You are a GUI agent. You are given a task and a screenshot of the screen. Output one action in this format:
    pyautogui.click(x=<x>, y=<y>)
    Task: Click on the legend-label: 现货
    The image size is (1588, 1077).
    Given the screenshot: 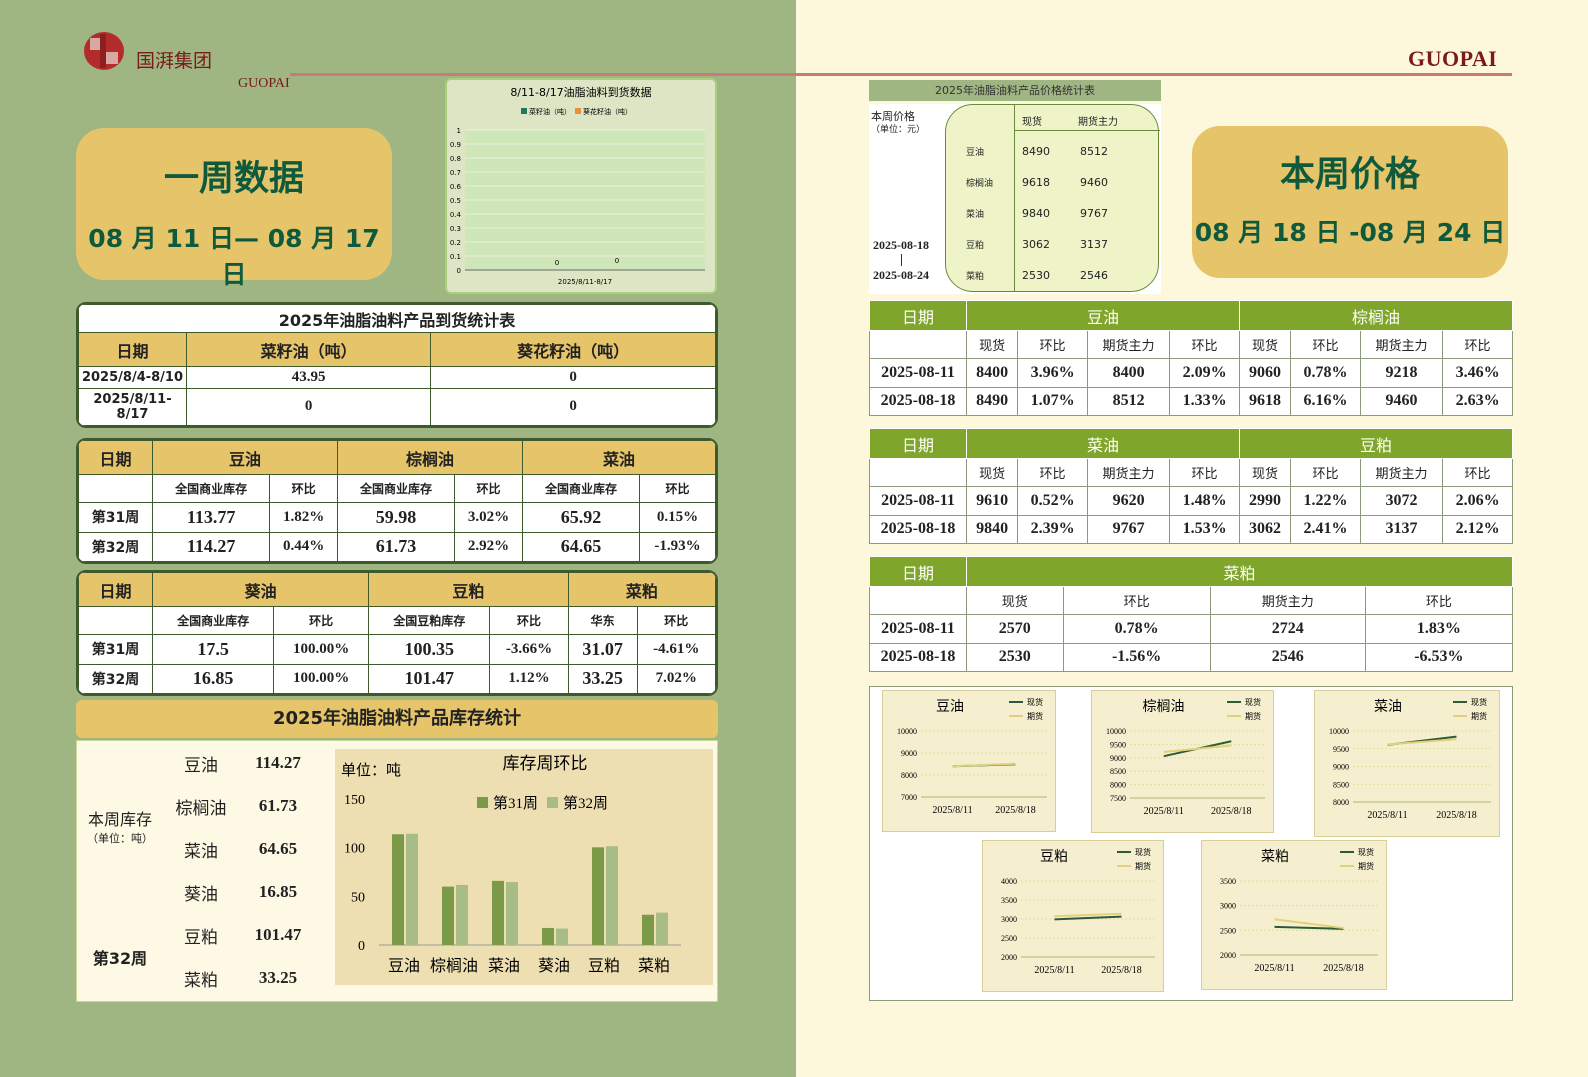 What is the action you would take?
    pyautogui.click(x=1479, y=702)
    